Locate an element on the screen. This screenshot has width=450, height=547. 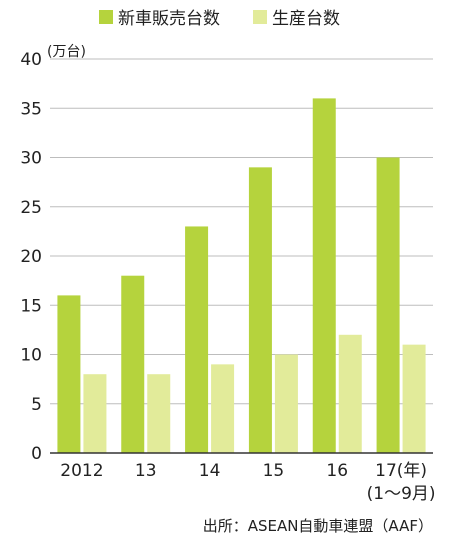
x-tick-label: 15 is located at coordinates (274, 471).